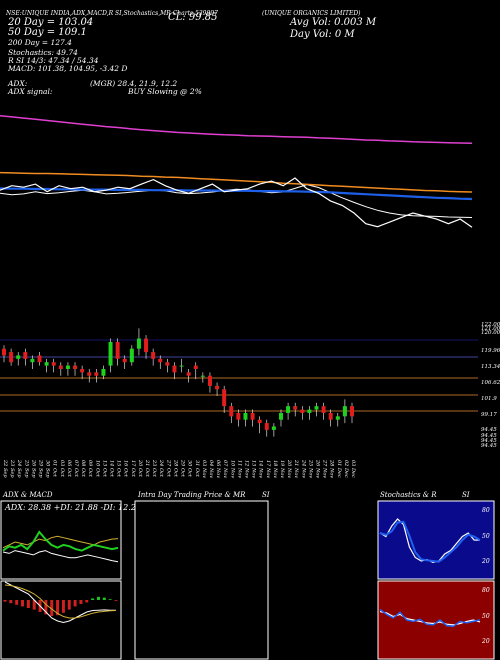 The width and height of the screenshot is (500, 660). I want to click on close-price-label: CL: 99.85, so click(193, 17).